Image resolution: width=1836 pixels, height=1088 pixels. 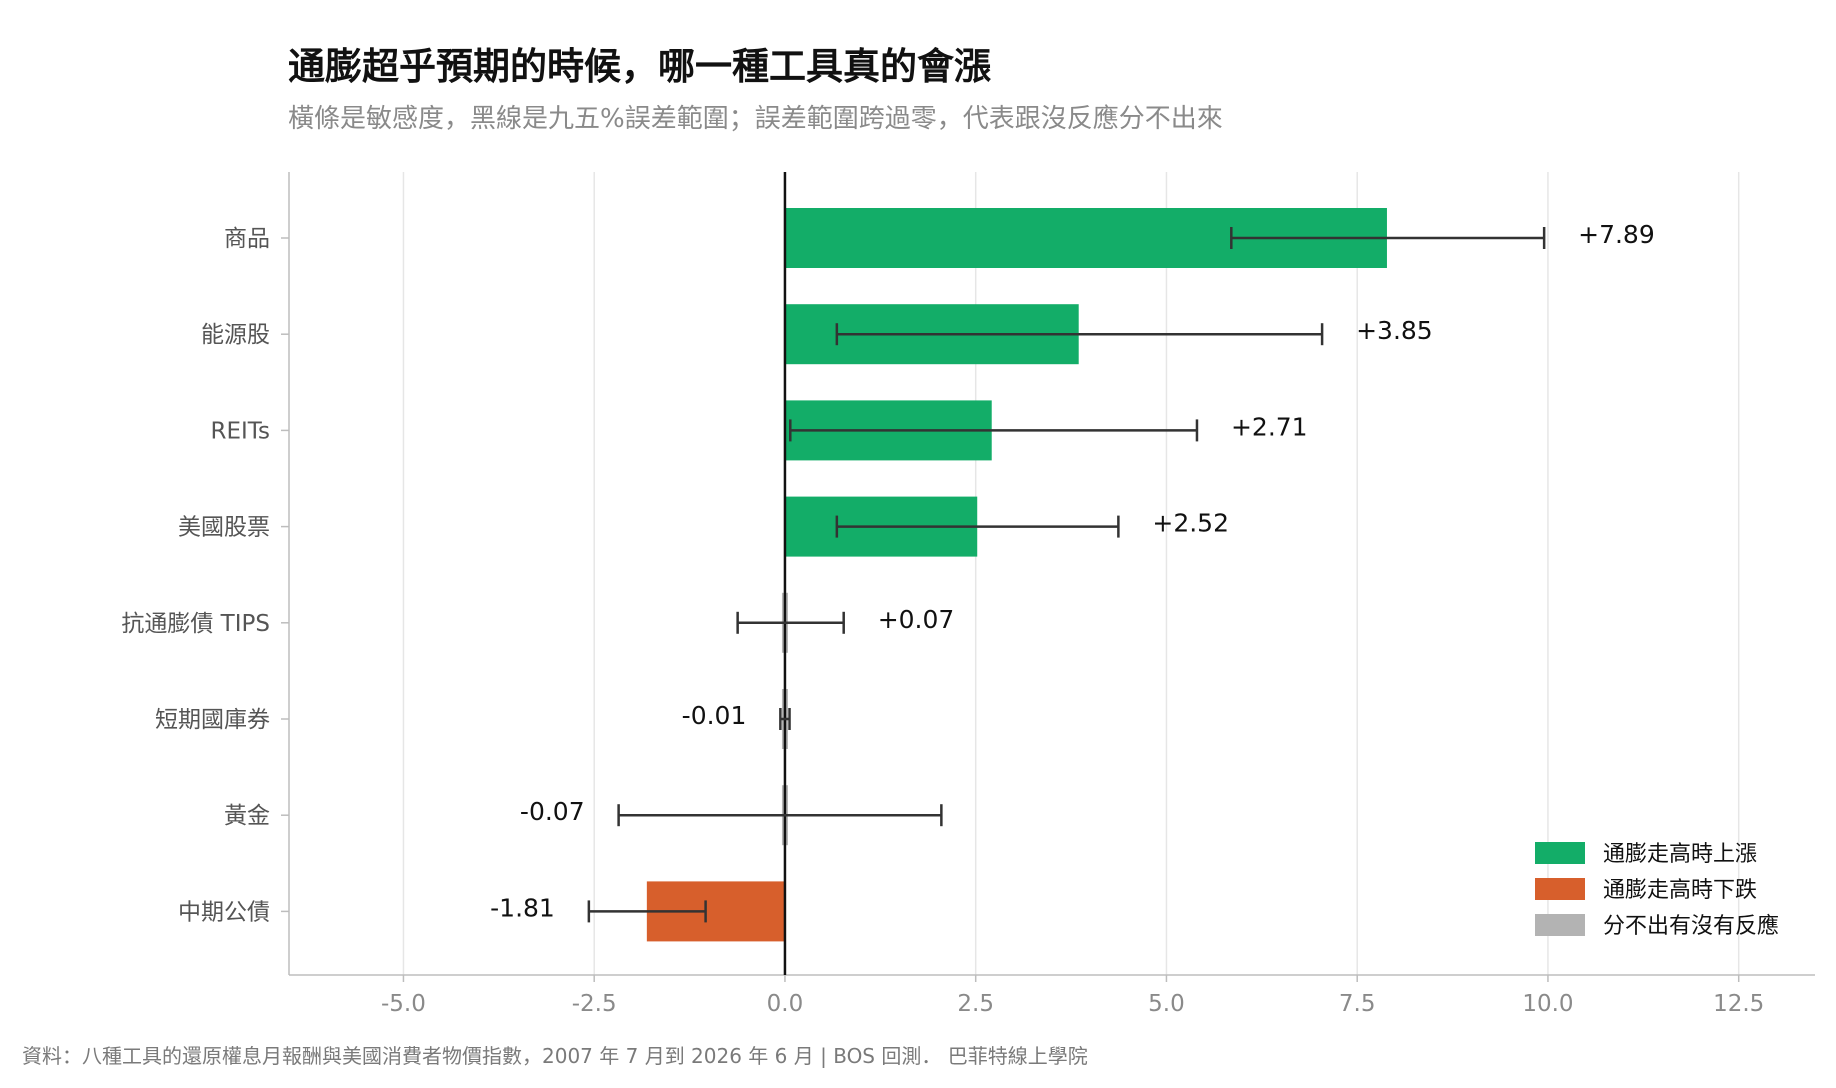 I want to click on x-tick-label: -2.5, so click(x=594, y=1004).